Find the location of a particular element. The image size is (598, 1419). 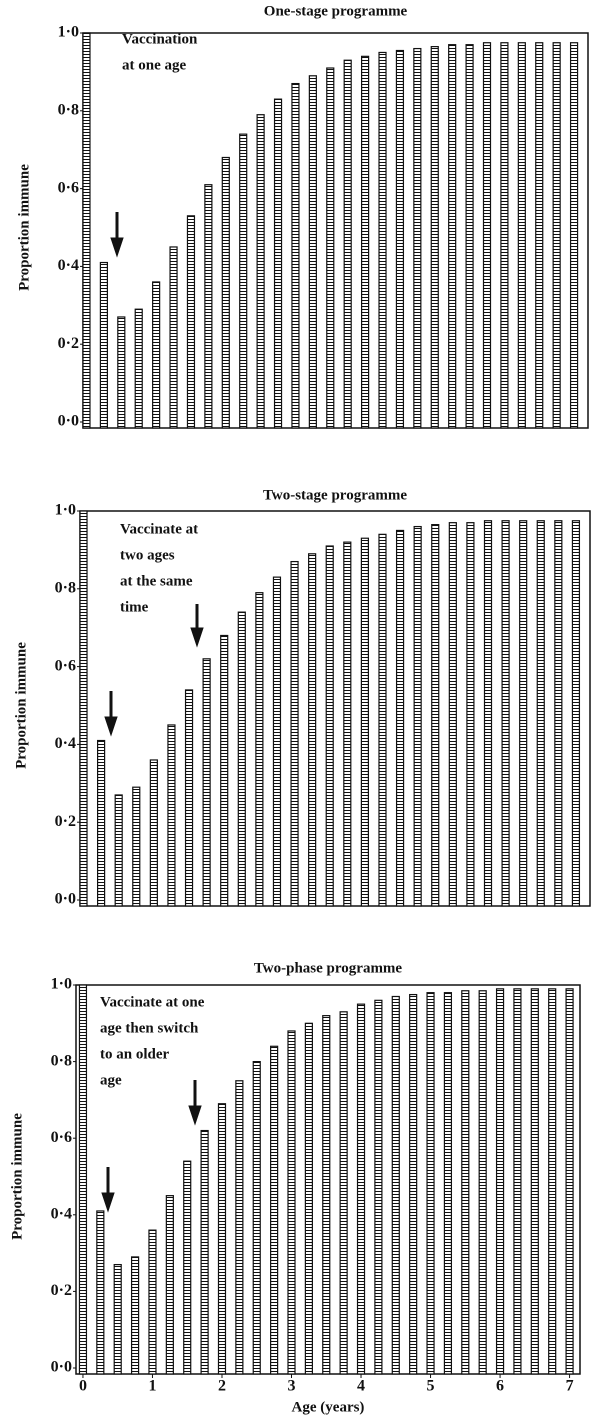

annotation: Vaccinate at one is located at coordinates (152, 1002).